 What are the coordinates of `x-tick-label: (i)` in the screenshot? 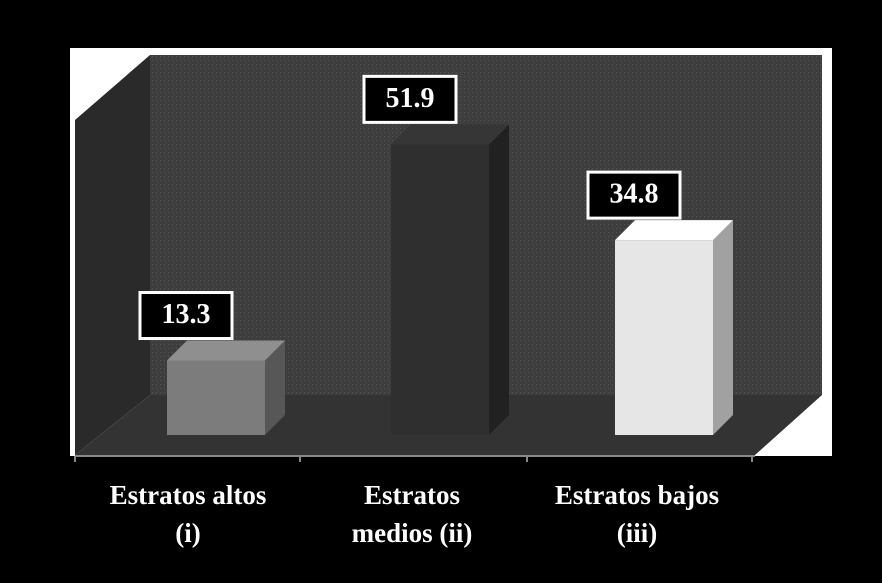 It's located at (187, 533).